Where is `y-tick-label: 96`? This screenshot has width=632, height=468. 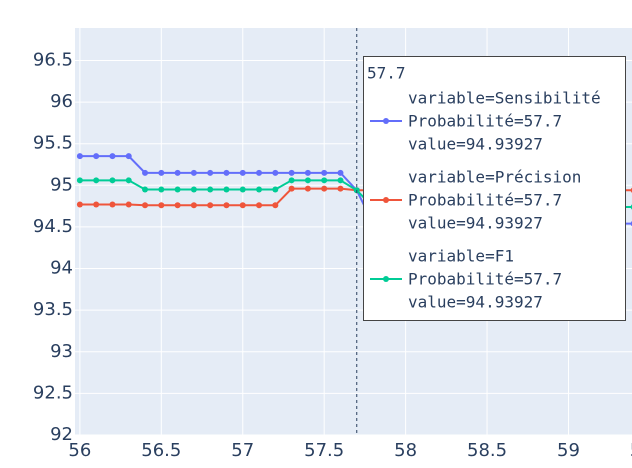
y-tick-label: 96 is located at coordinates (61, 101).